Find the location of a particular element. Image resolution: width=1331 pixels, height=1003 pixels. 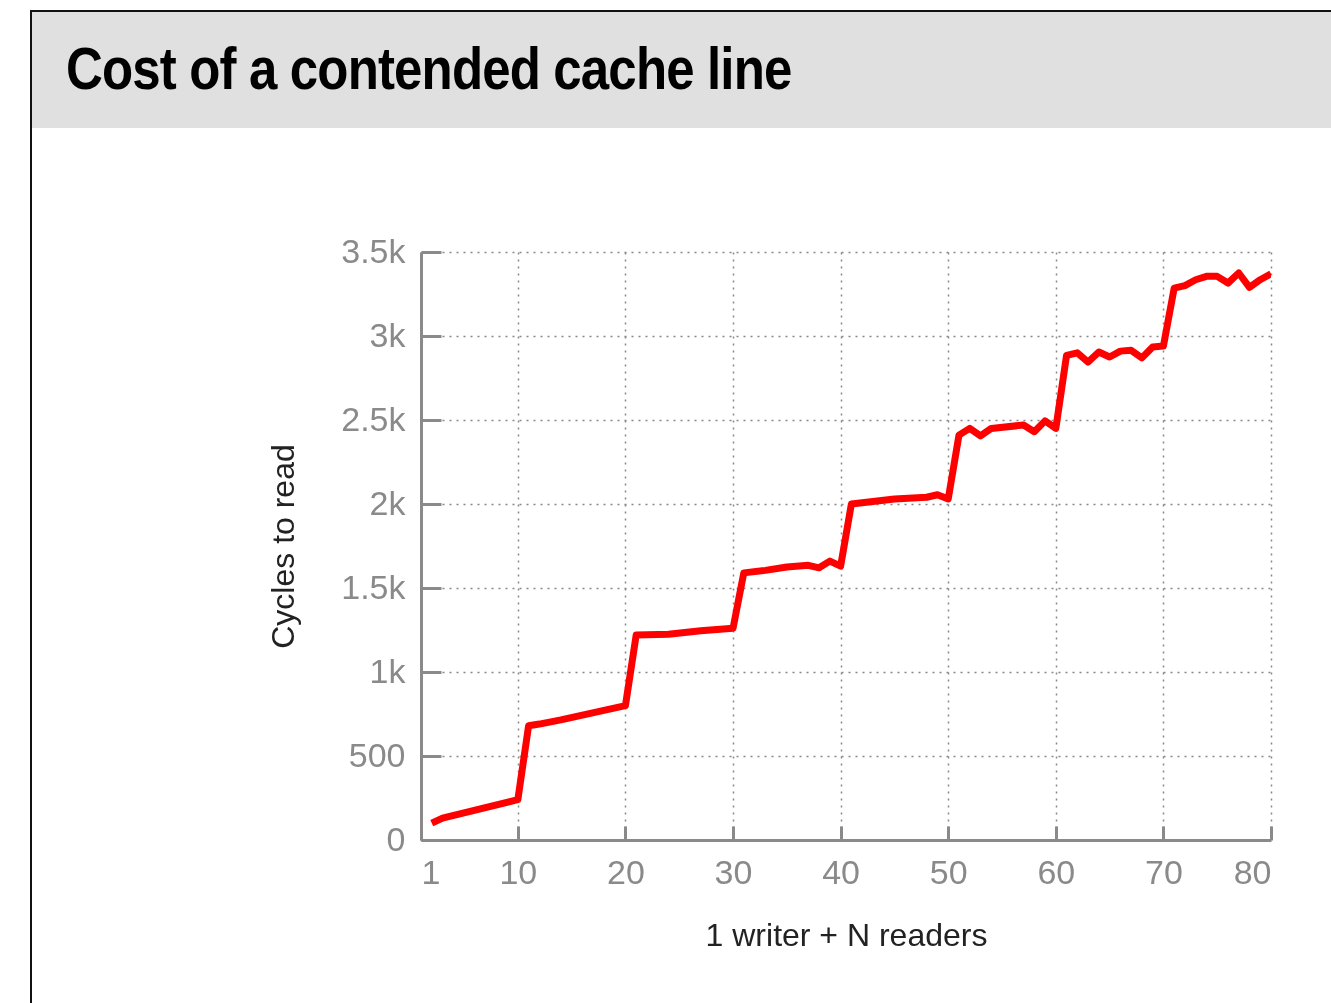

x-tick-label: 70 is located at coordinates (1163, 871).